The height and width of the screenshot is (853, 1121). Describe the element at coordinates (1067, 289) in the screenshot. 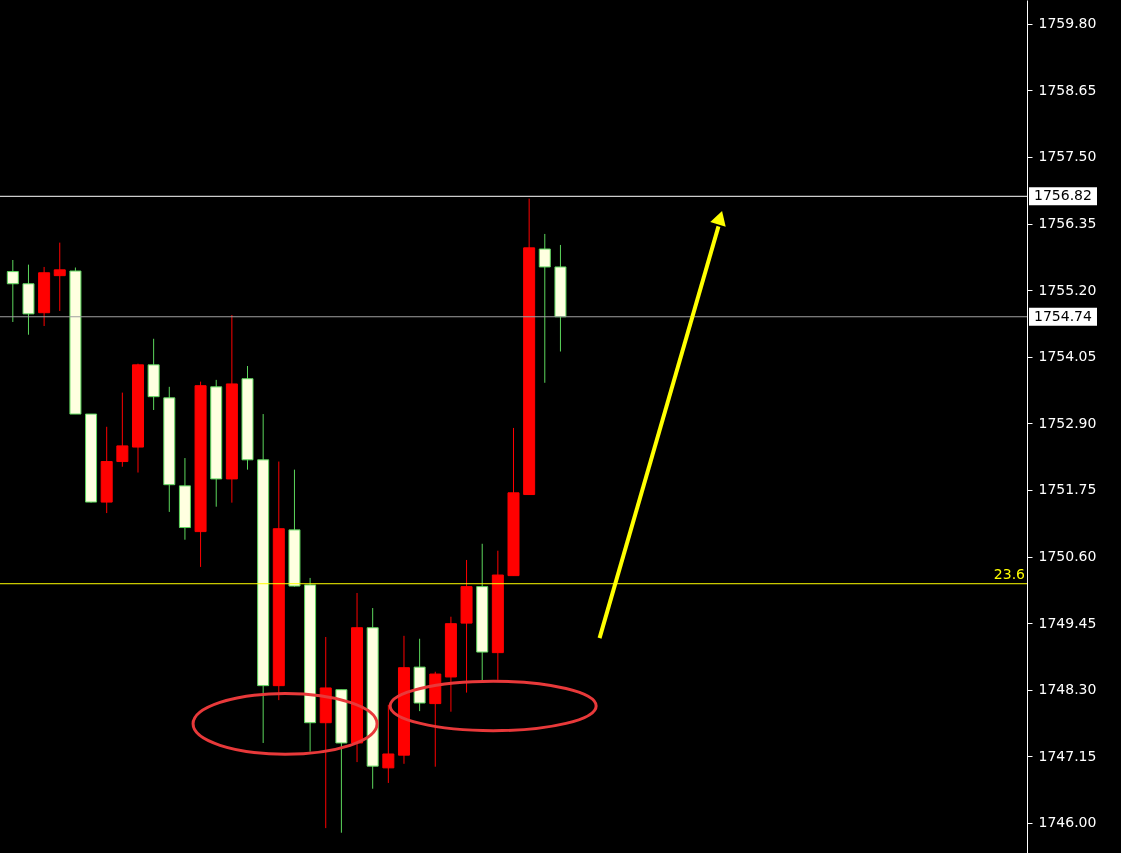

I see `y-tick-label: 1755.20` at that location.